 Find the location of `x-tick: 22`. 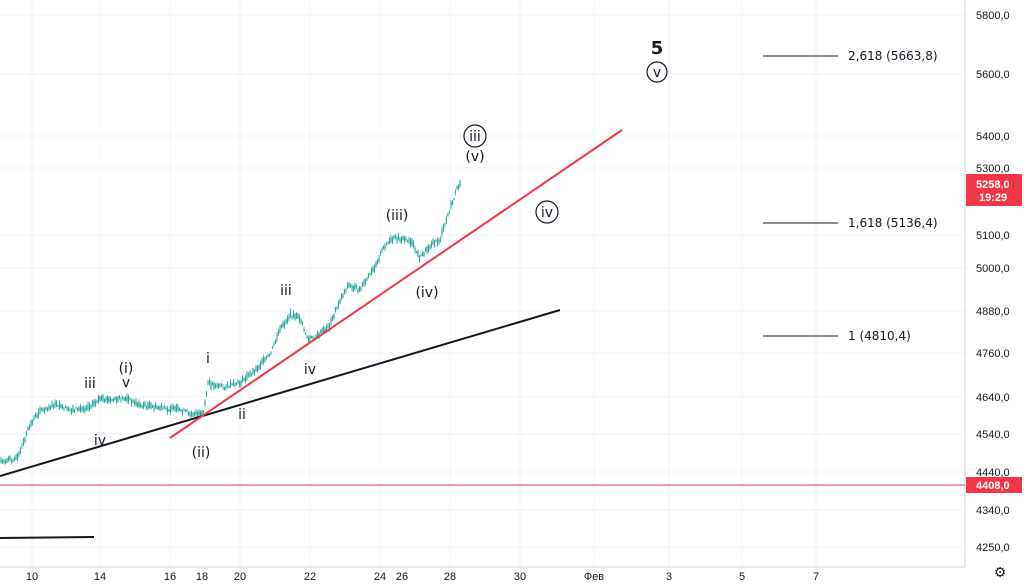

x-tick: 22 is located at coordinates (310, 577).